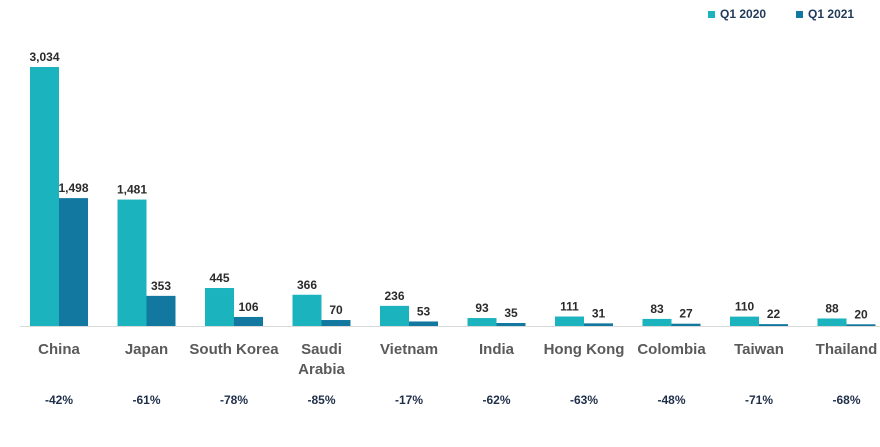 The height and width of the screenshot is (447, 880). What do you see at coordinates (59, 400) in the screenshot?
I see `change-label-china: -42%` at bounding box center [59, 400].